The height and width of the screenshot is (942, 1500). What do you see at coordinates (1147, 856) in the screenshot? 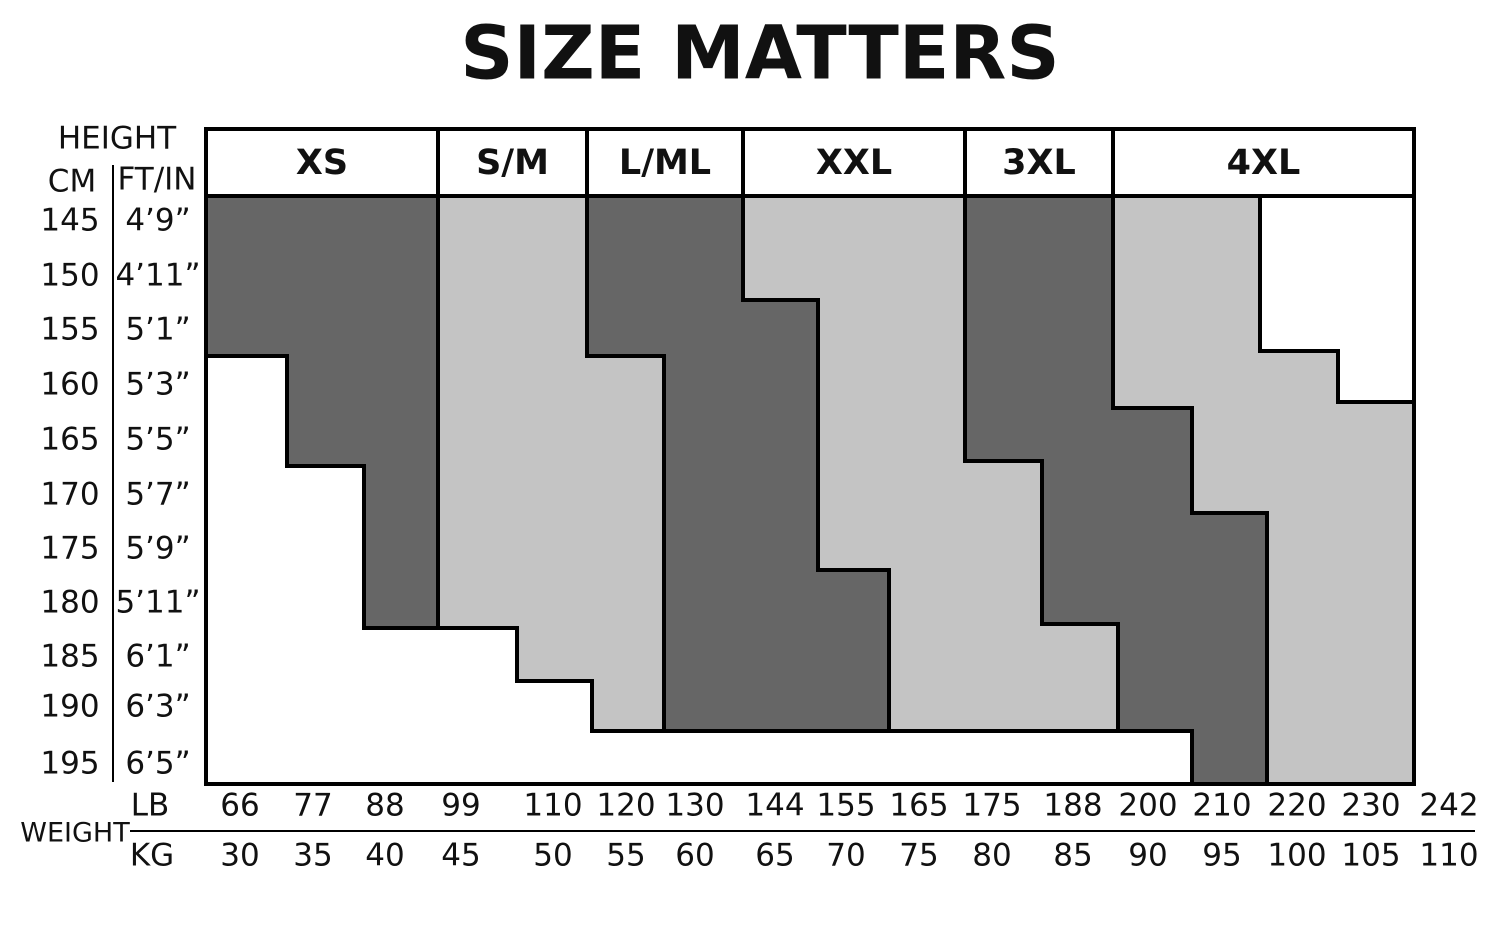
I see `kg-value: 90` at bounding box center [1147, 856].